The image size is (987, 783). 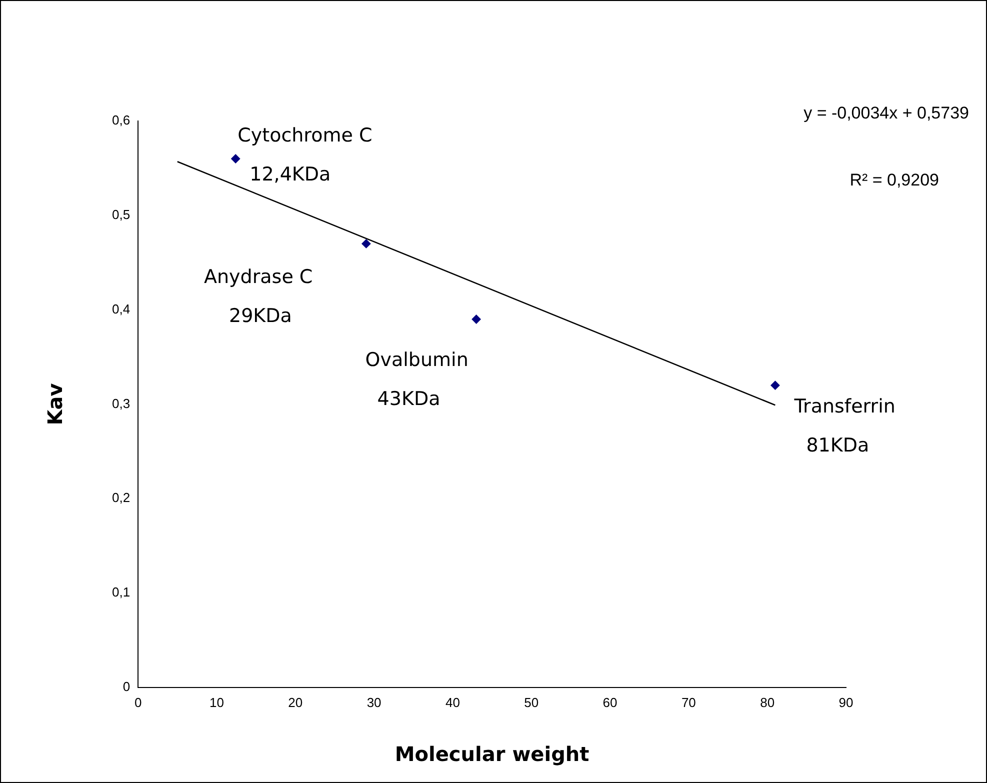 I want to click on y-tick-label: 0,5, so click(x=121, y=214).